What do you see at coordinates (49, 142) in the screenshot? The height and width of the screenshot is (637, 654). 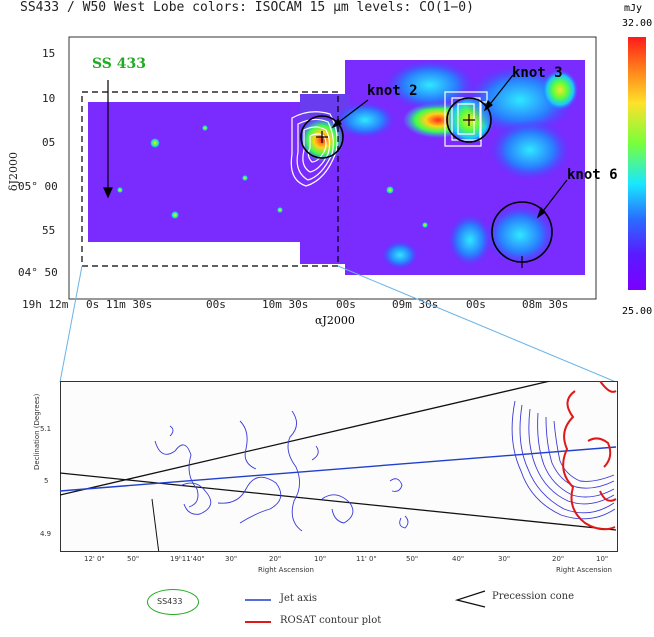 I see `y-tick-05: 05` at bounding box center [49, 142].